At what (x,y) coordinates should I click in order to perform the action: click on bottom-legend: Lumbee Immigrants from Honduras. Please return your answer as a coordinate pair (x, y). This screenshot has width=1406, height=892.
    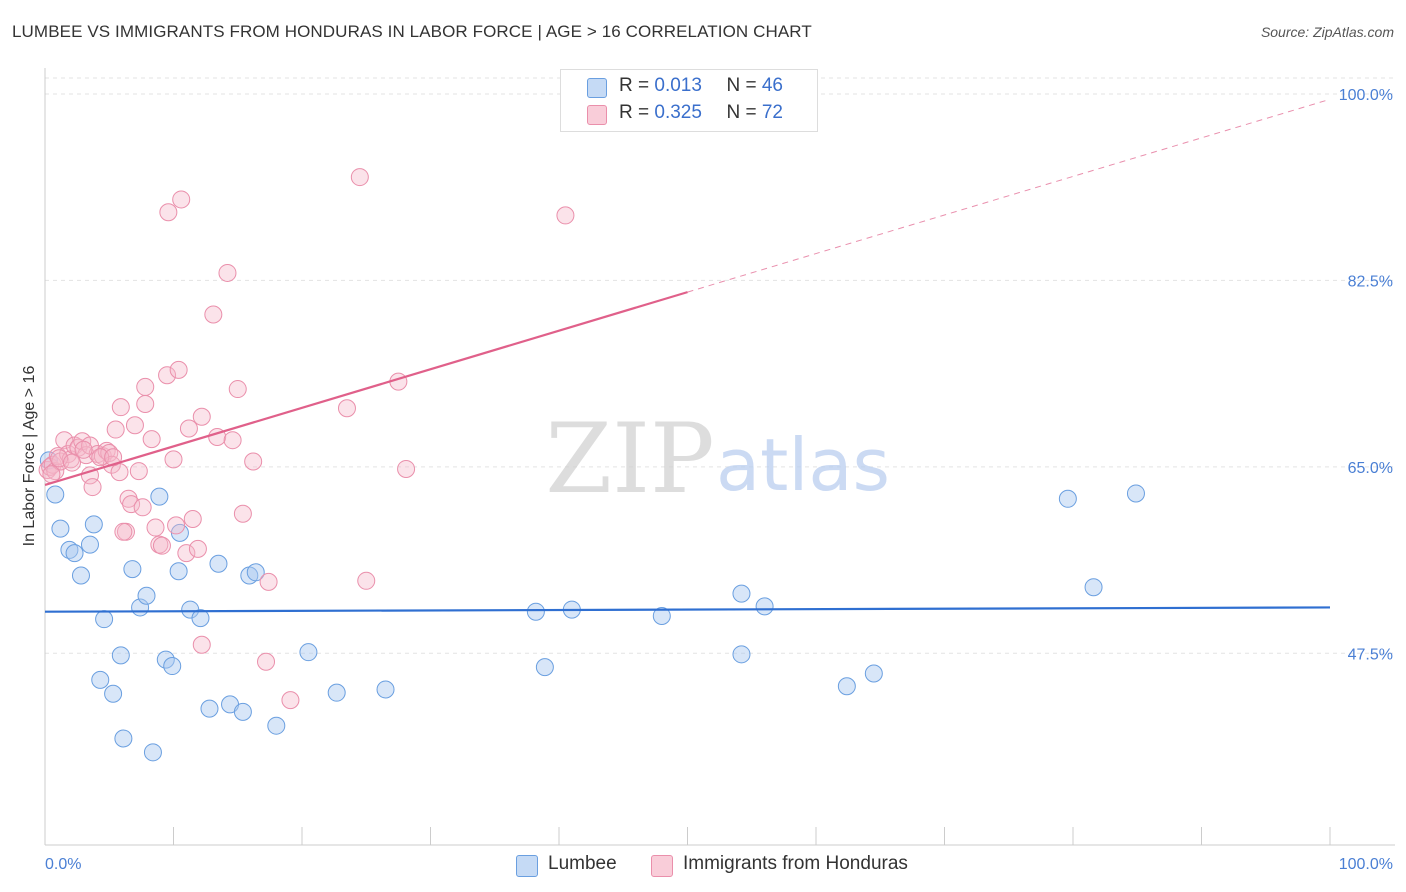
    Looking at the image, I should click on (703, 865).